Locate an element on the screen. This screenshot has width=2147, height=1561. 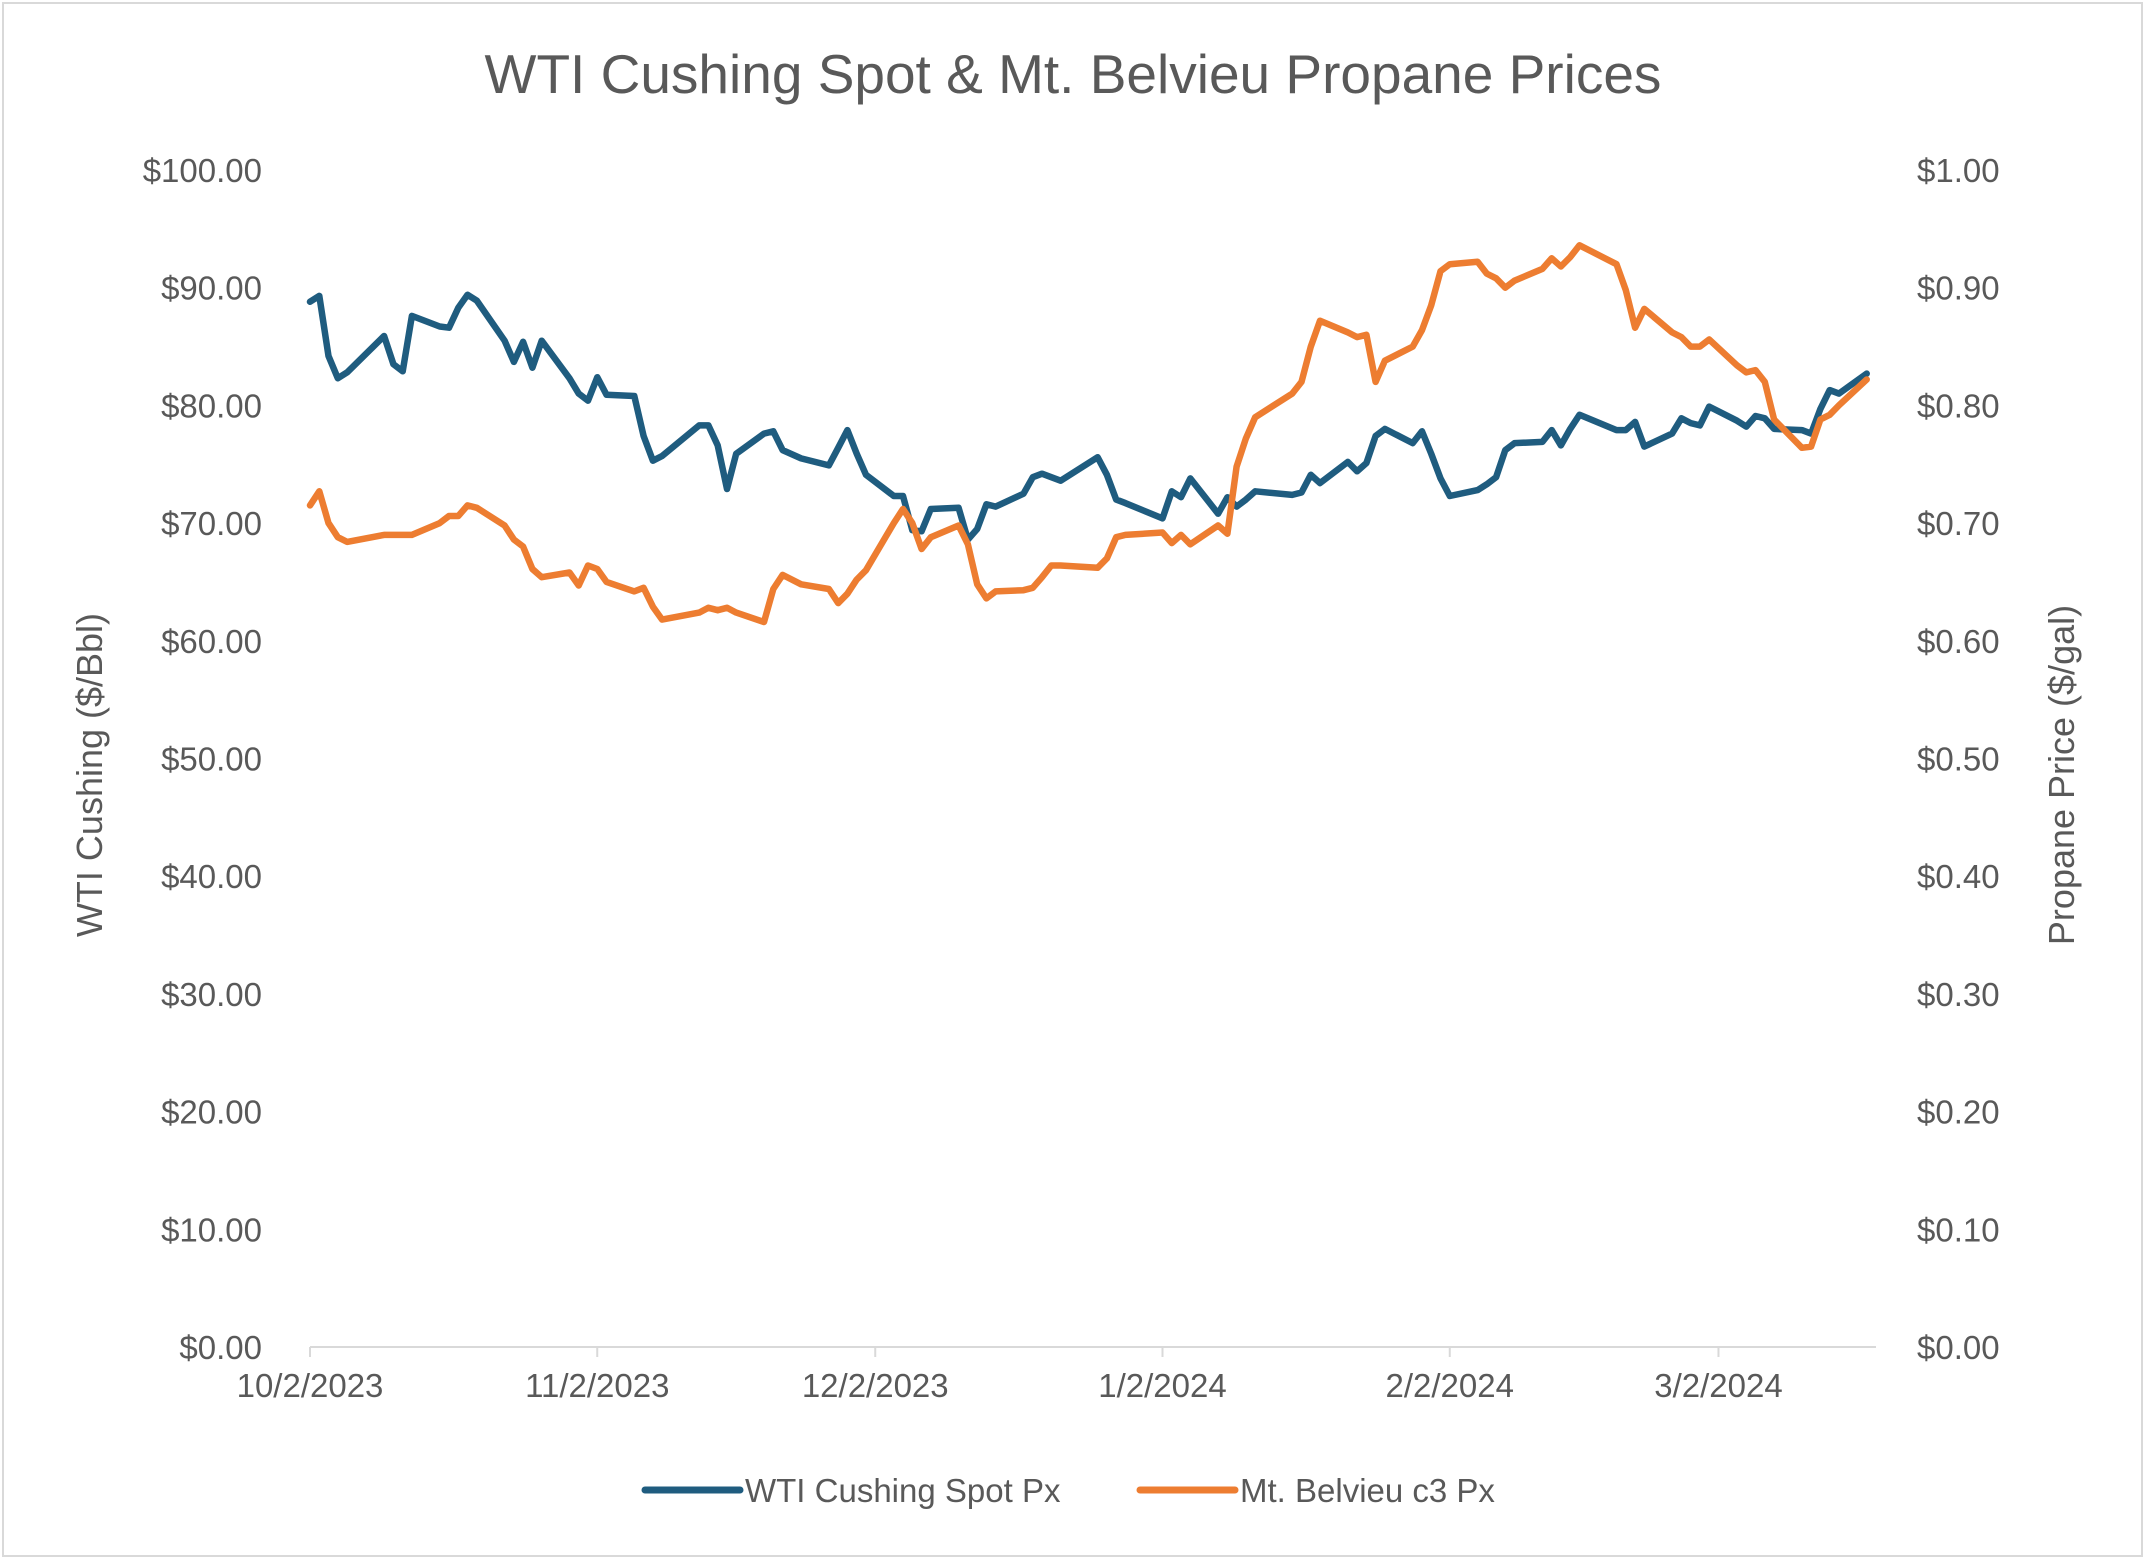
series-line-wti-cushing is located at coordinates (1088, 417).